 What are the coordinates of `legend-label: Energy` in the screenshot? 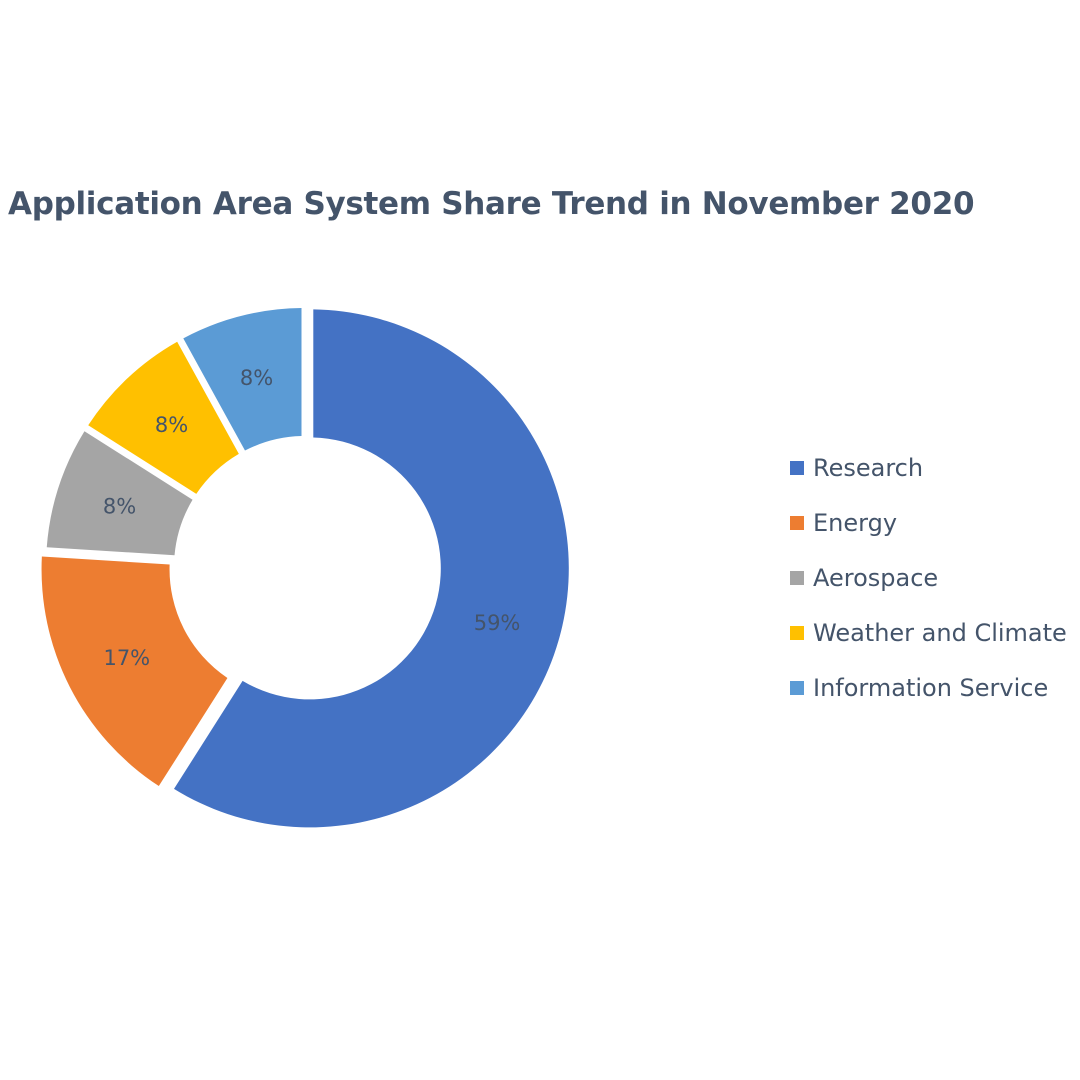 It's located at (855, 522).